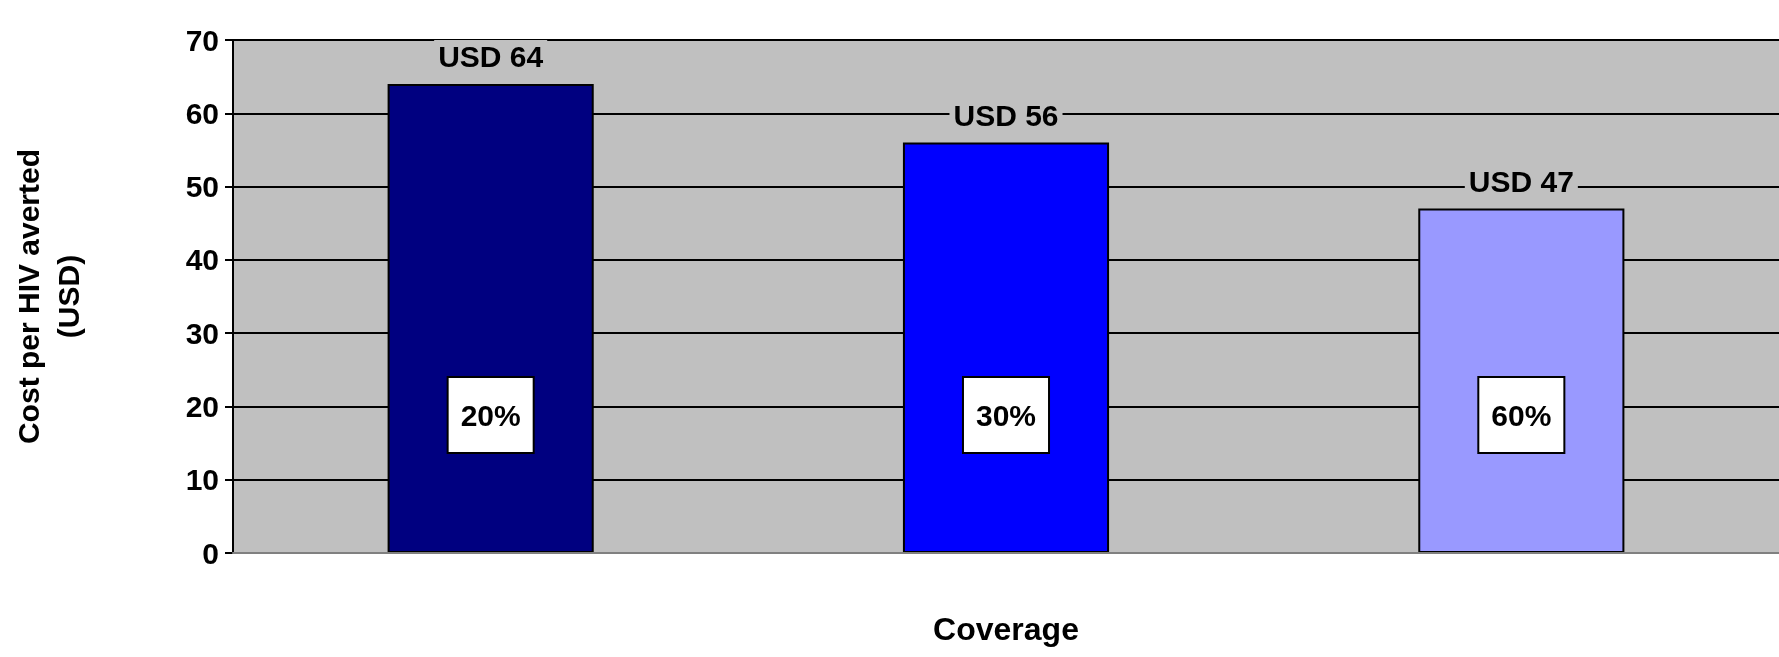 The image size is (1779, 657). I want to click on y-tick-label: 40, so click(202, 260).